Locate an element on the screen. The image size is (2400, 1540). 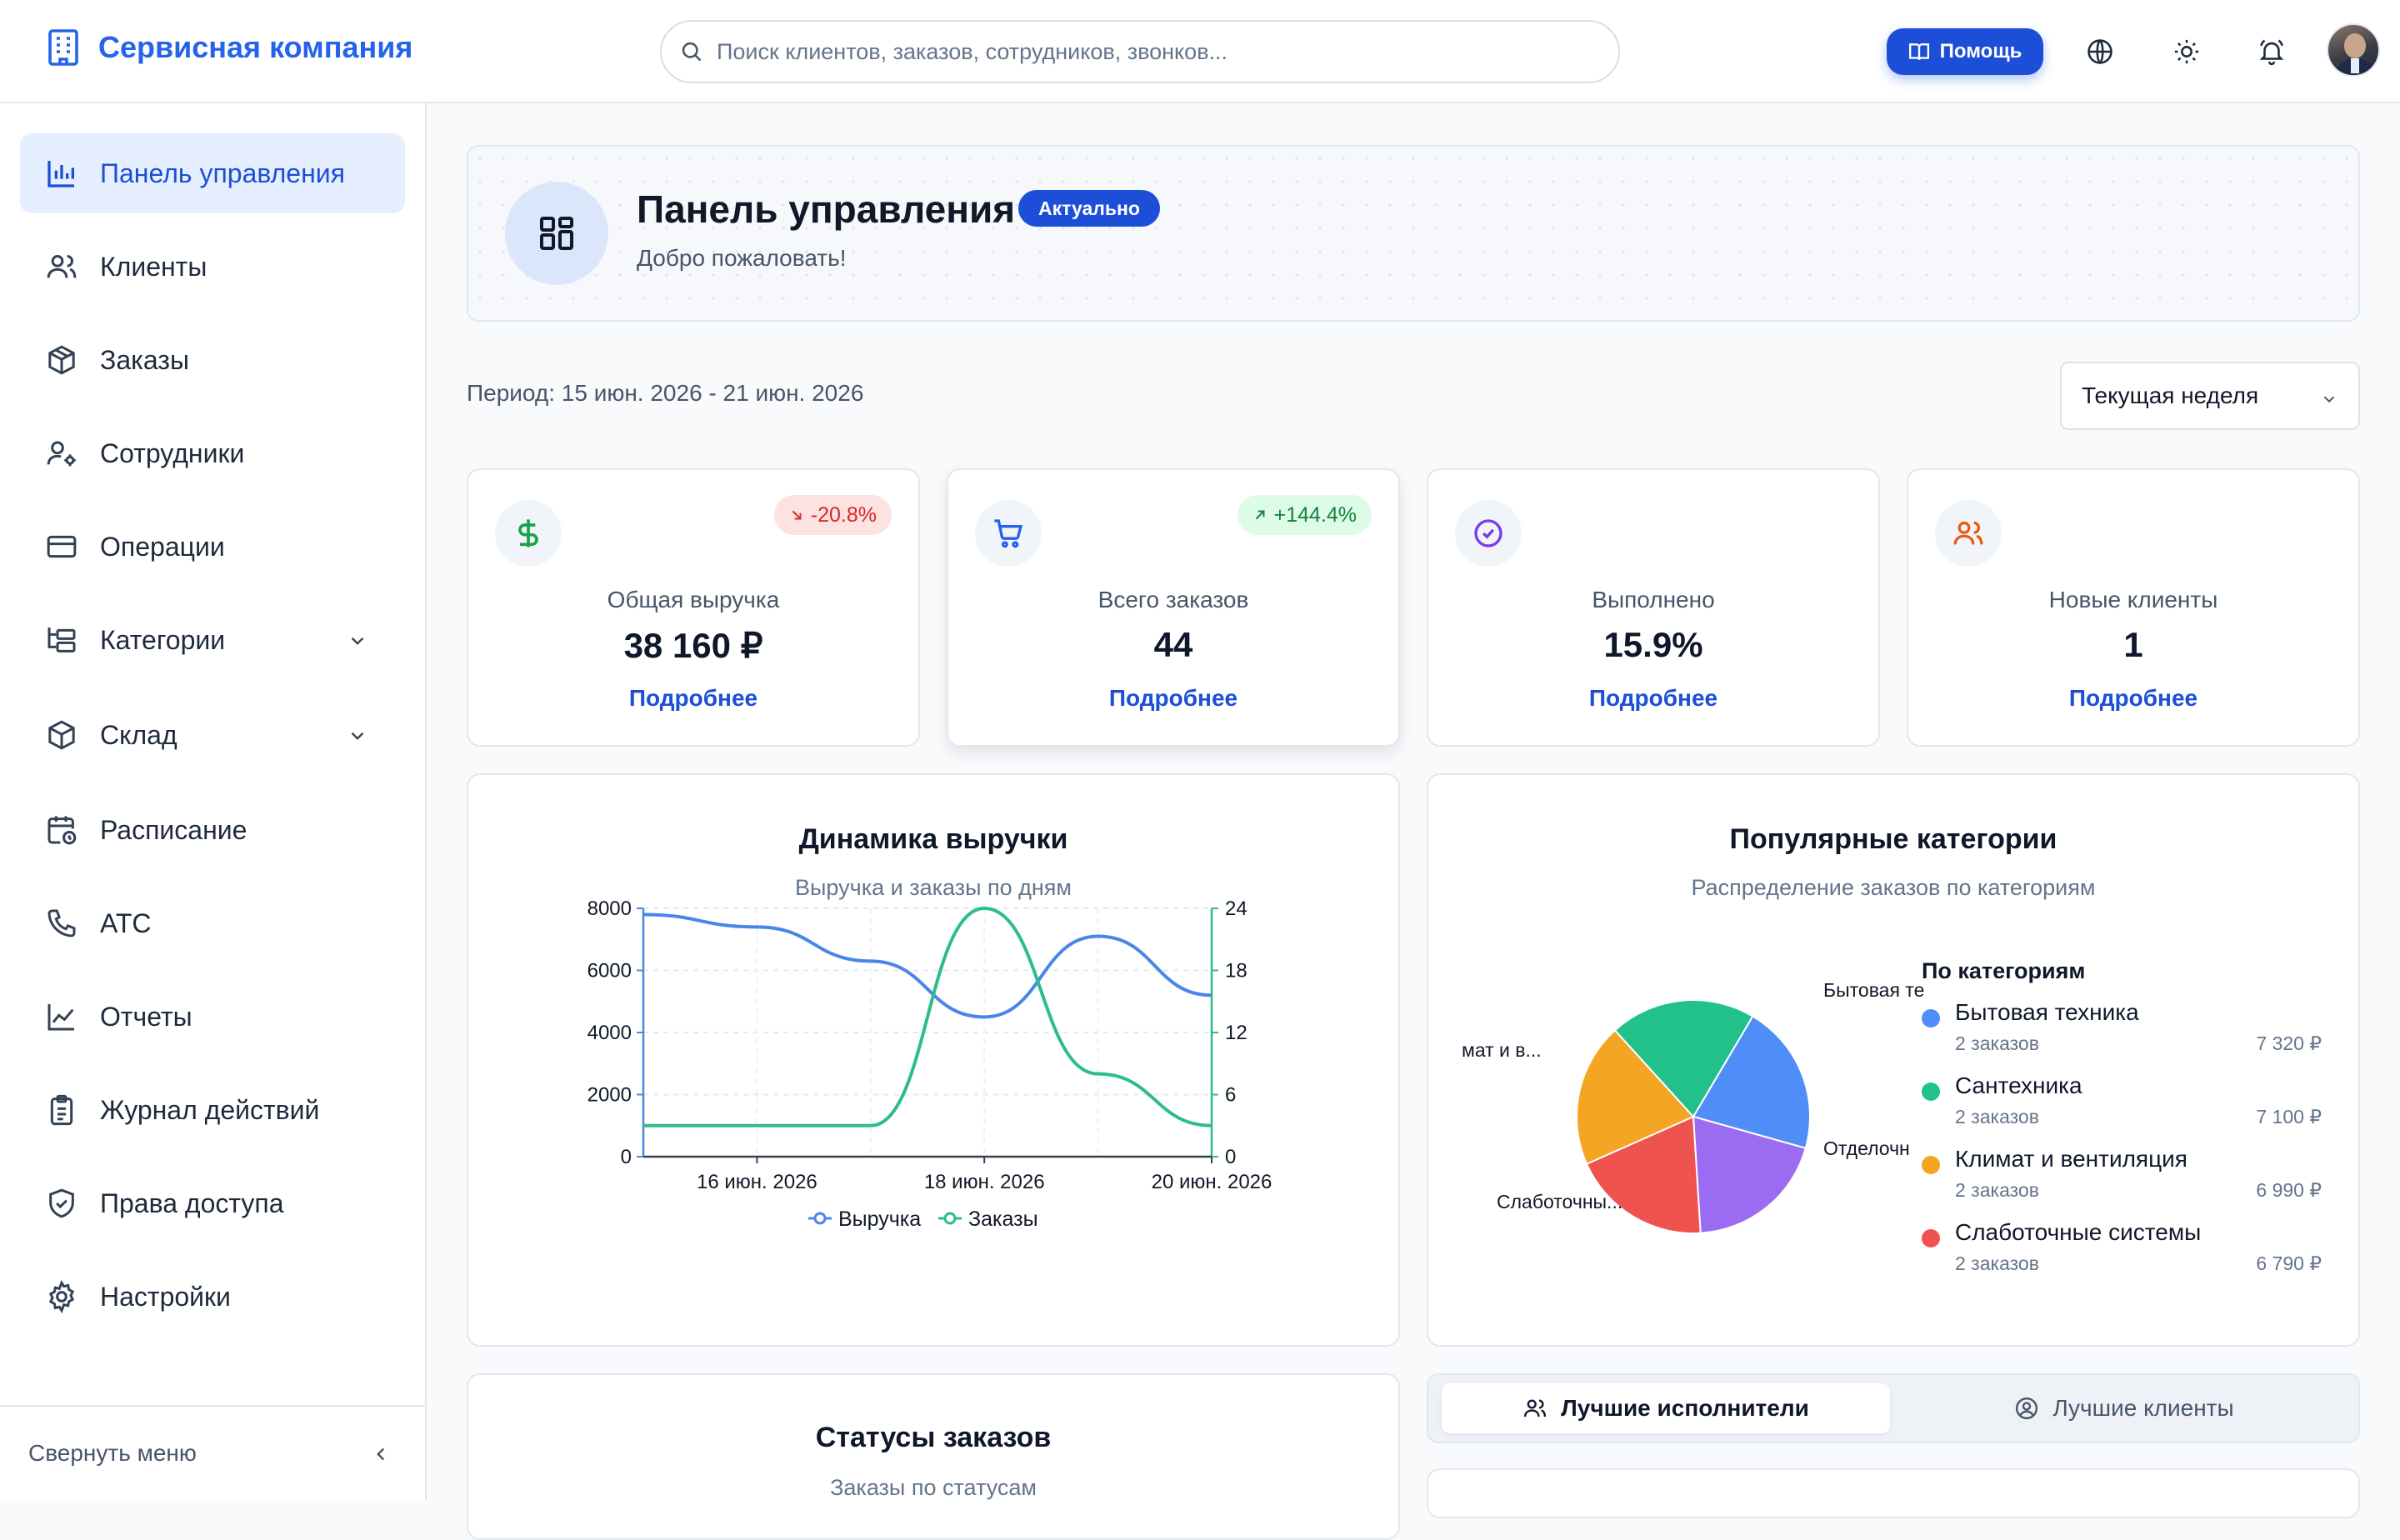
legend-name: Бытовая техника is located at coordinates (2047, 1012).